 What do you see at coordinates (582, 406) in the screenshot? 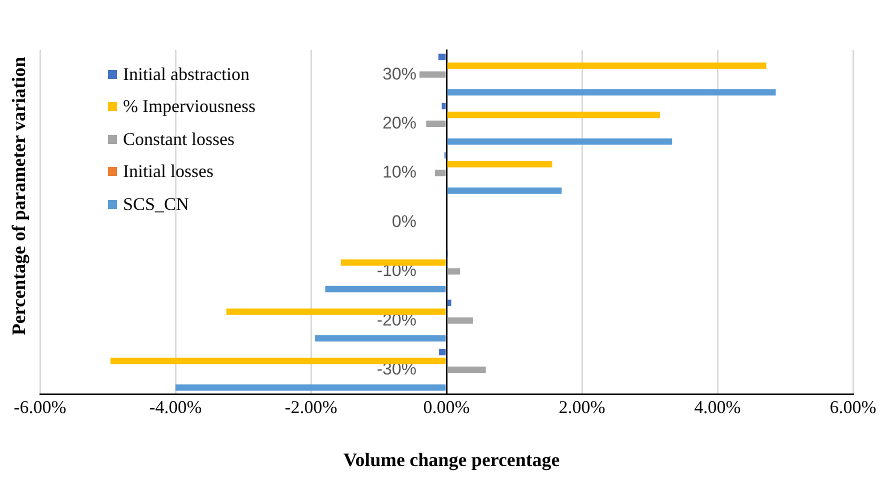
I see `x-tick-label: 2.00%` at bounding box center [582, 406].